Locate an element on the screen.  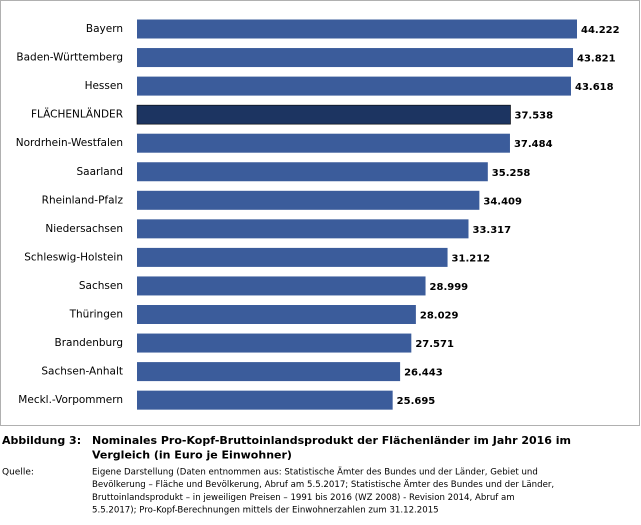
value-label: 37.538 is located at coordinates (533, 116).